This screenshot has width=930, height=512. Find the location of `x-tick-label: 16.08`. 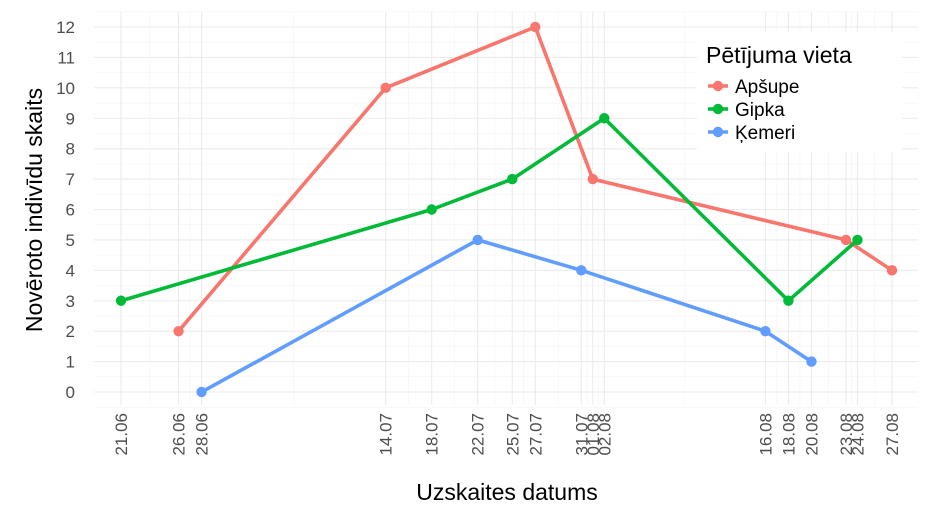

x-tick-label: 16.08 is located at coordinates (765, 434).